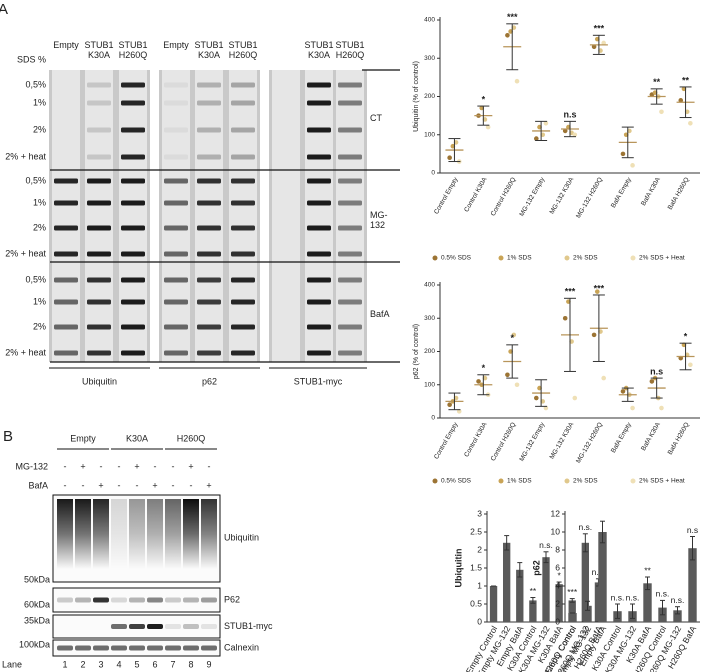  What do you see at coordinates (35, 279) in the screenshot?
I see `row-label: 0,5%` at bounding box center [35, 279].